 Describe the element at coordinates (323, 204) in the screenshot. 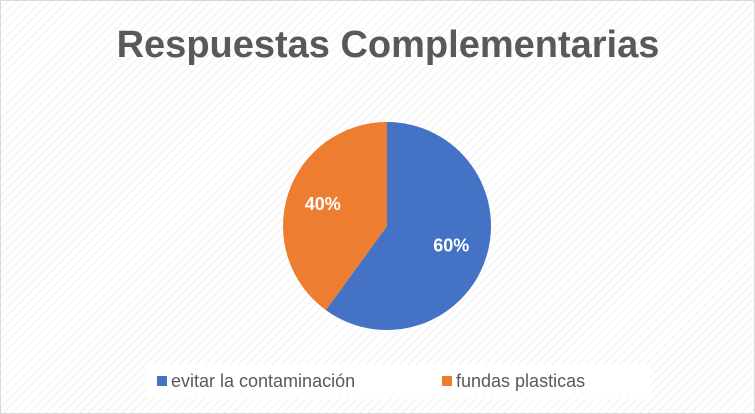

I see `data-label: 40%` at that location.